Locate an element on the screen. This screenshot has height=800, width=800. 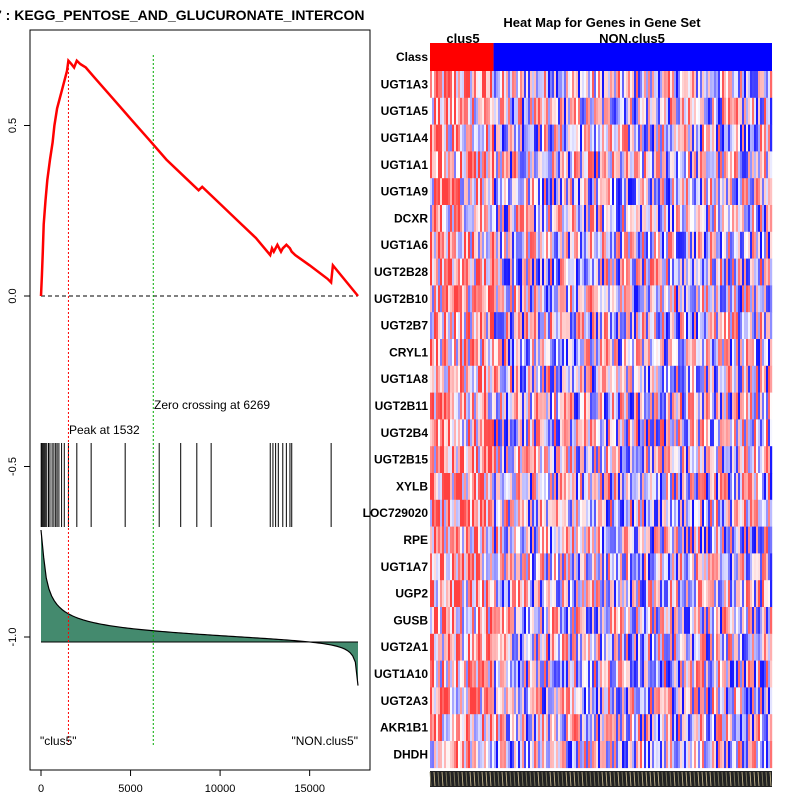
zero-crossing-label: Zero crossing at 6269 is located at coordinates (212, 405).